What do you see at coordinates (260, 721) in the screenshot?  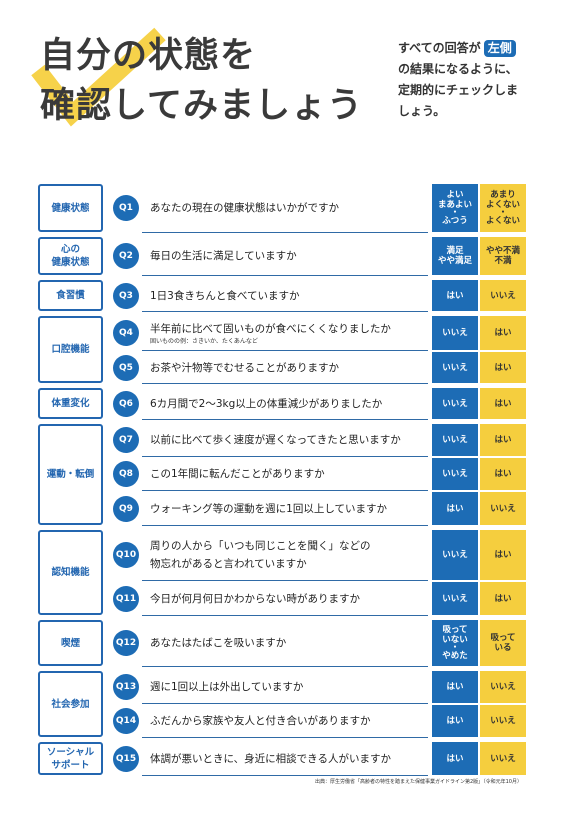 I see `question-text-line: ふだんから家族や友人と付き合いがありますか` at bounding box center [260, 721].